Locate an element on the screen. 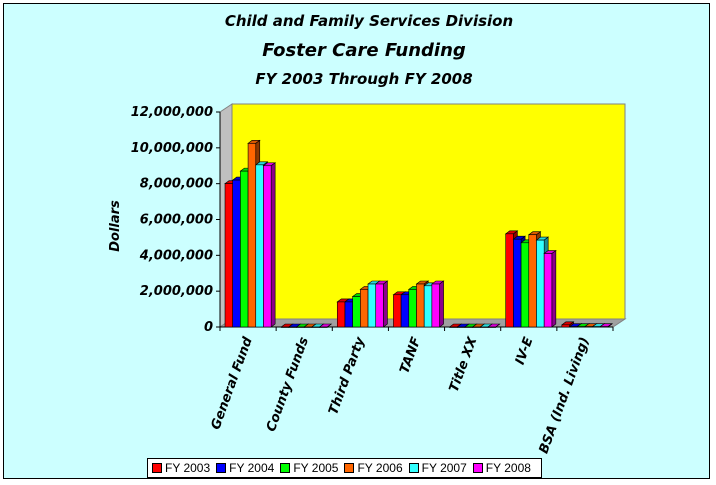 This screenshot has height=485, width=716. y-tick-label: 8,000,000 is located at coordinates (176, 184).